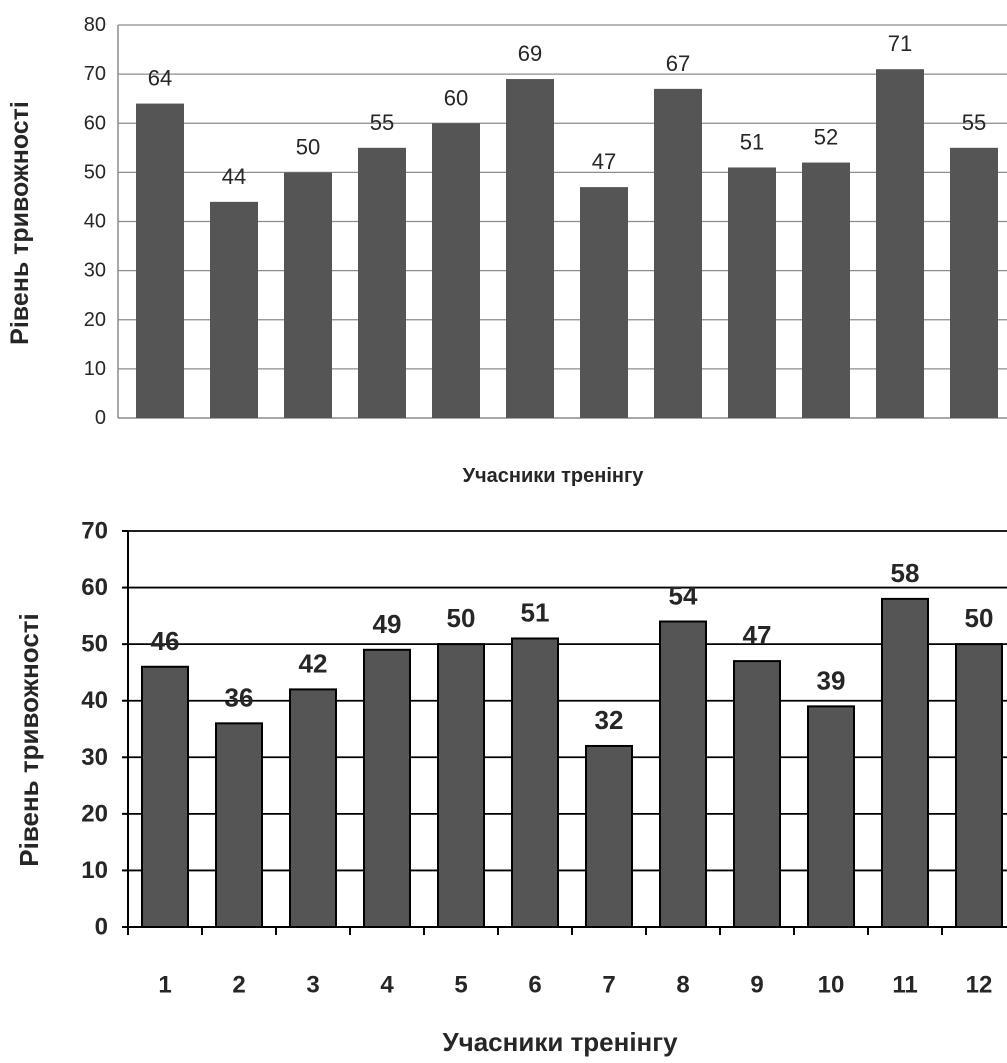 This screenshot has height=1063, width=1007. Describe the element at coordinates (313, 663) in the screenshot. I see `data-label-3: 42` at that location.